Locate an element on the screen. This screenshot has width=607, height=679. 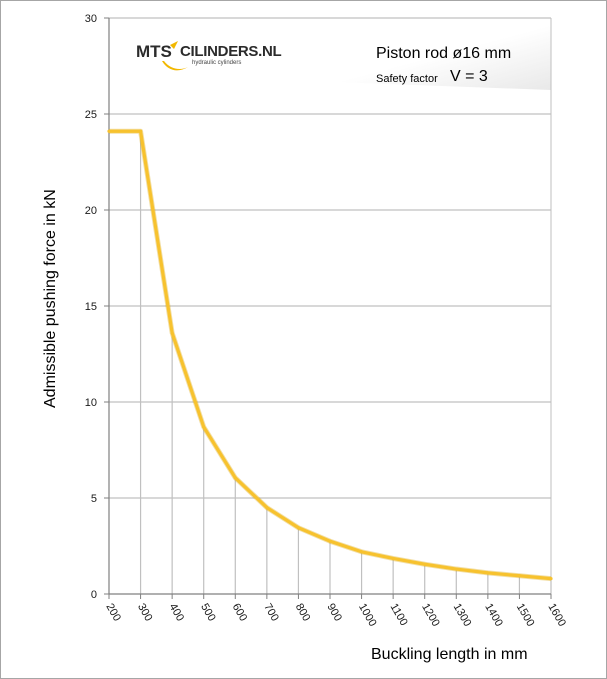
x-tick-label-200: 200 is located at coordinates (113, 613).